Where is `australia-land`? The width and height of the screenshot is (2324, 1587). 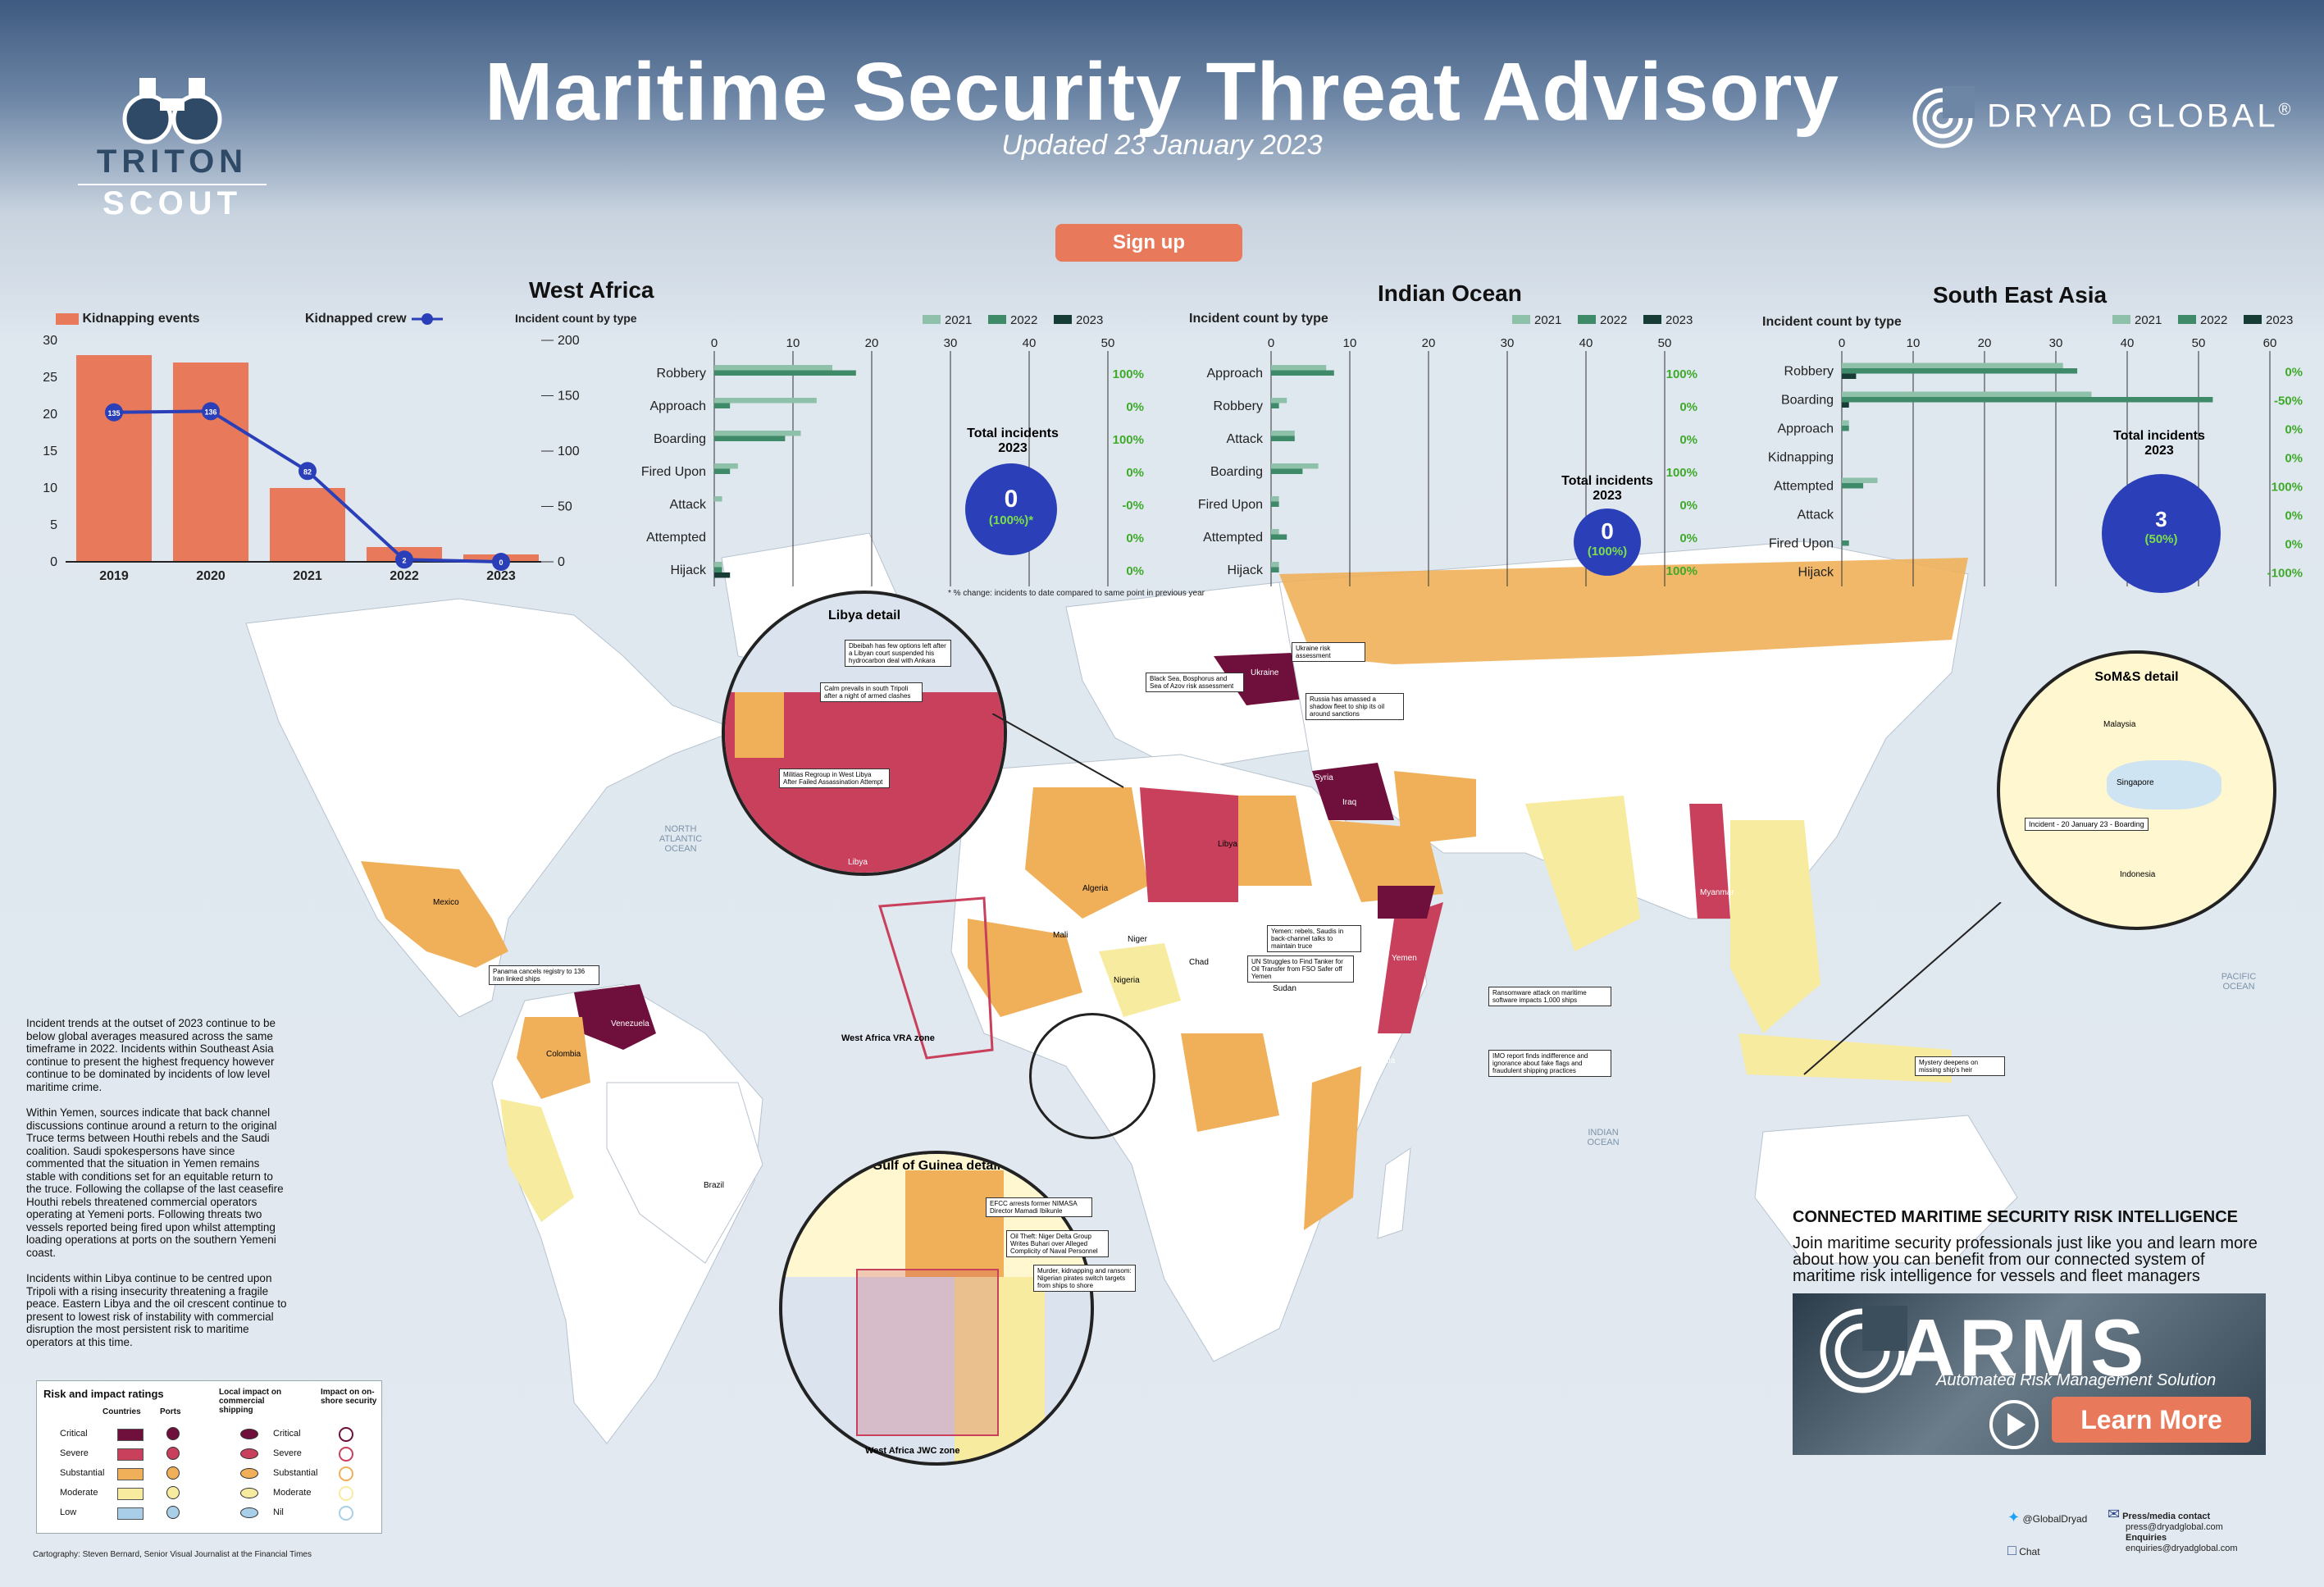
australia-land is located at coordinates (1886, 1189).